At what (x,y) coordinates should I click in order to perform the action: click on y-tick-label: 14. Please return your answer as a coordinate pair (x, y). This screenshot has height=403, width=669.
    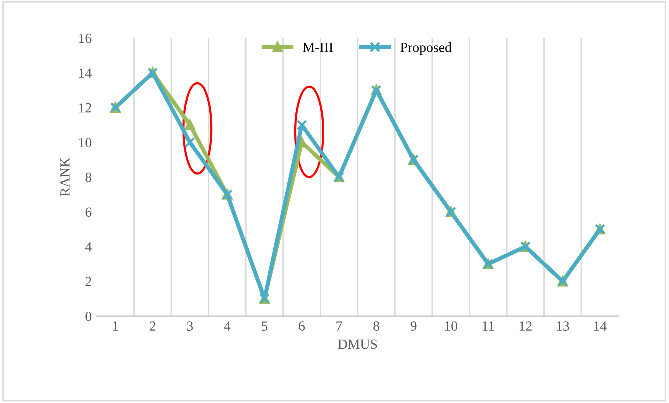
    Looking at the image, I should click on (85, 73).